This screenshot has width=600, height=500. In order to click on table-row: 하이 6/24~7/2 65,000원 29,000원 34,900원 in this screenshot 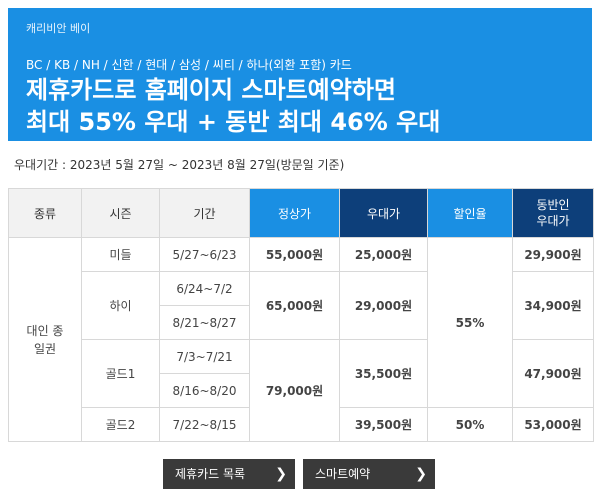, I will do `click(301, 305)`.